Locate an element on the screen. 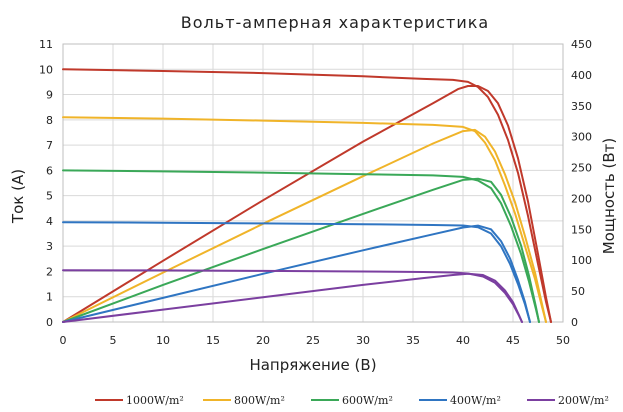  x-tick-label: 5 is located at coordinates (113, 340).